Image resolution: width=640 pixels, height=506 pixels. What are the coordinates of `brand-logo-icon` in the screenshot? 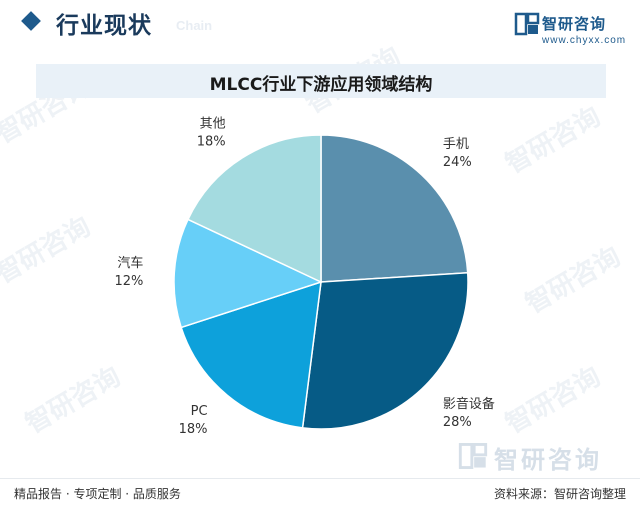 It's located at (527, 24).